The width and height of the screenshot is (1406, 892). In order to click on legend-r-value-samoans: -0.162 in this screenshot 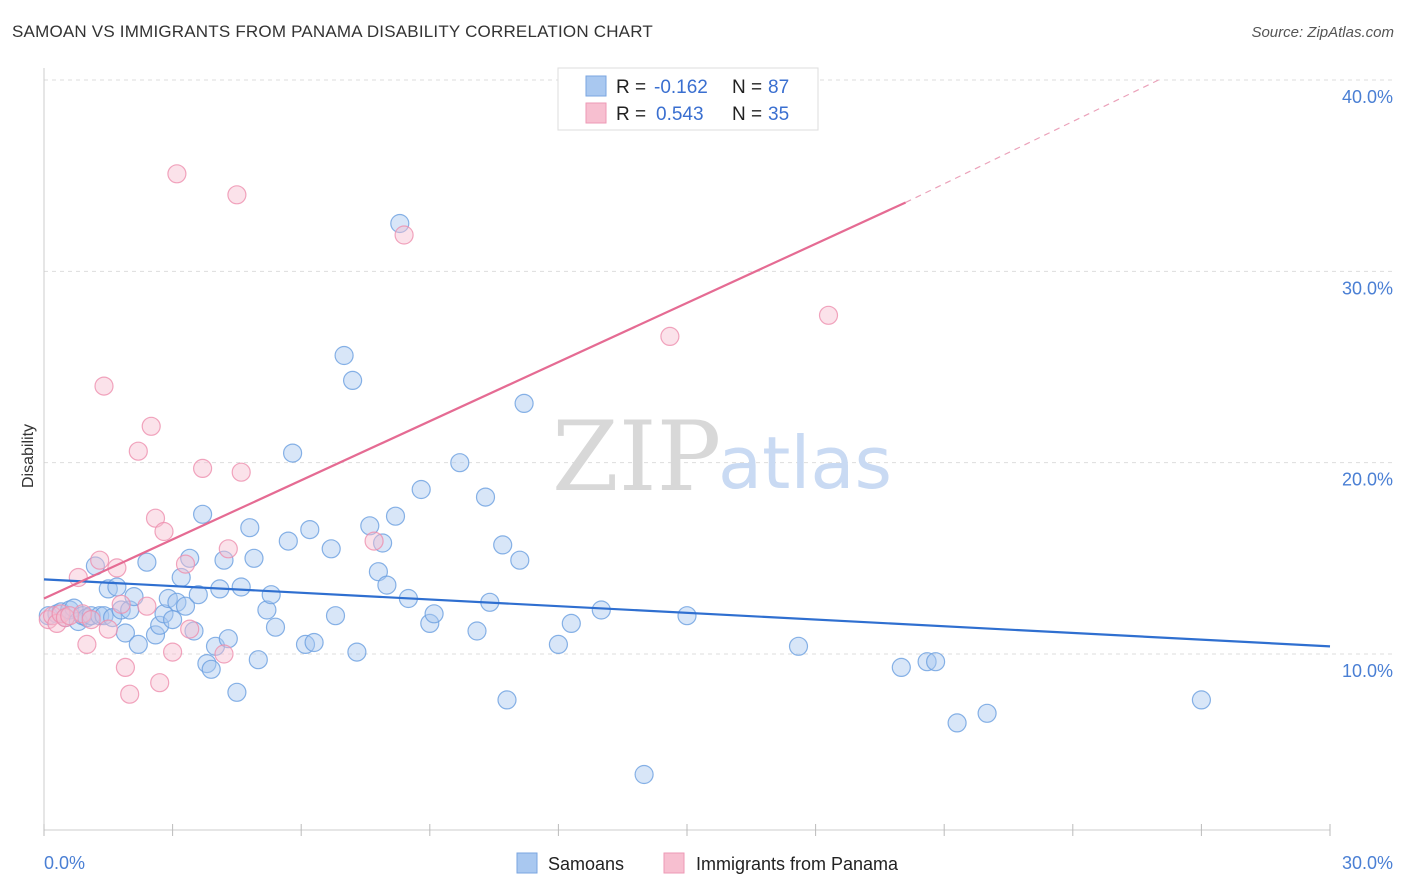, I will do `click(681, 87)`.